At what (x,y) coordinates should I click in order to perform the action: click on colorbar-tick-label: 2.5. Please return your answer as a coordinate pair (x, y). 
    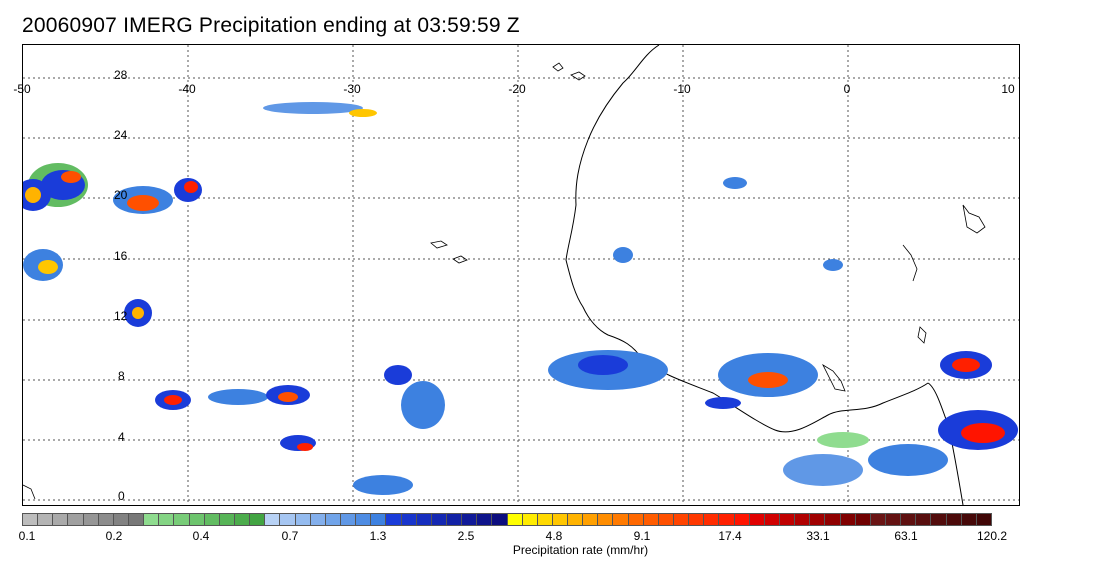
    Looking at the image, I should click on (466, 536).